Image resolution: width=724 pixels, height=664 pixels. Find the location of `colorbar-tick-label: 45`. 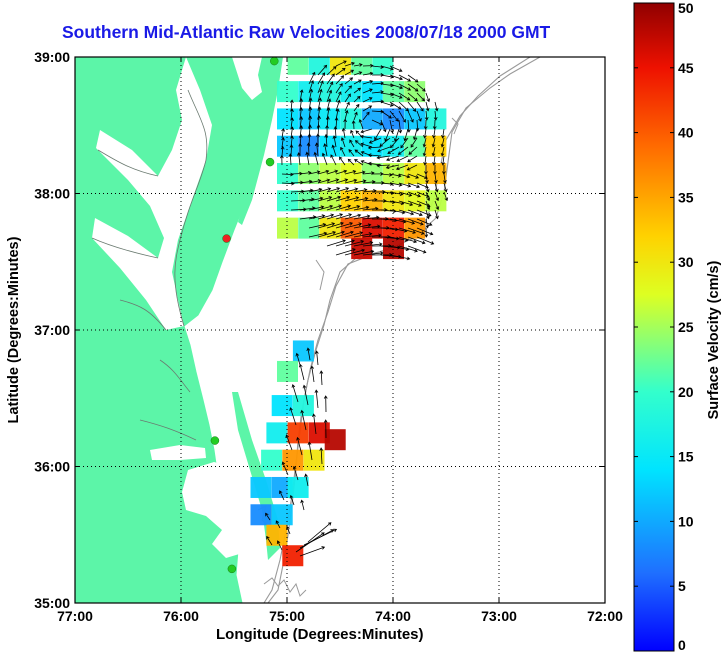

colorbar-tick-label: 45 is located at coordinates (686, 68).